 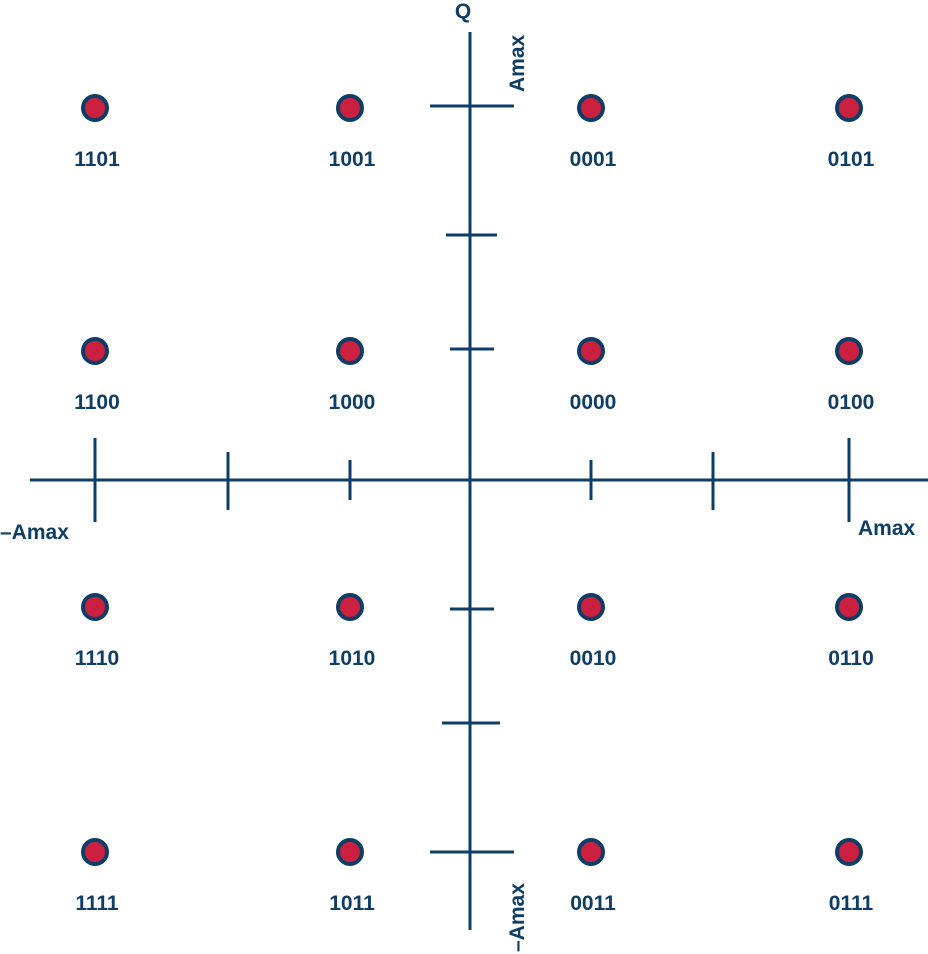 I want to click on point-label: 0101, so click(x=851, y=159).